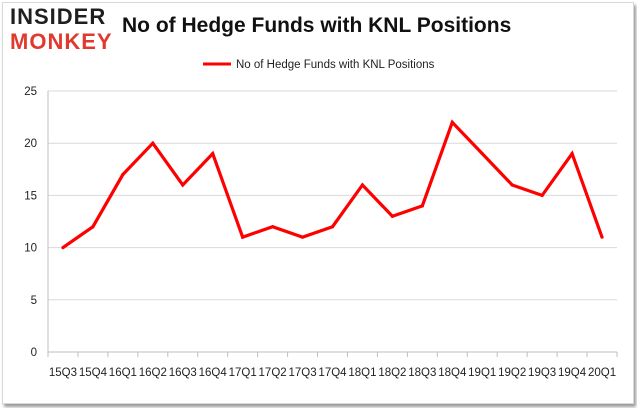  What do you see at coordinates (335, 65) in the screenshot?
I see `legend-label: No of Hedge Funds with KNL Positions` at bounding box center [335, 65].